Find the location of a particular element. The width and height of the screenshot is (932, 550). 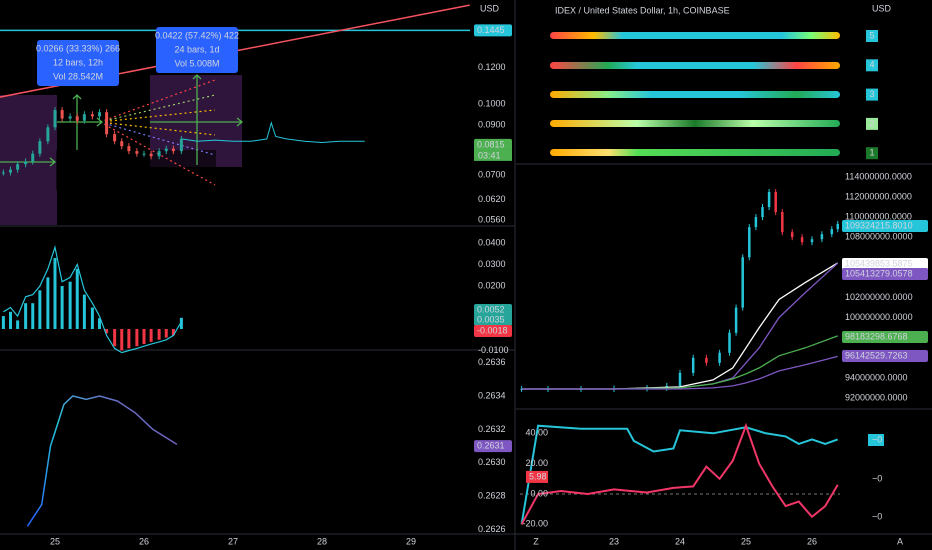

price-marker-label: 0.1445 is located at coordinates (491, 30).